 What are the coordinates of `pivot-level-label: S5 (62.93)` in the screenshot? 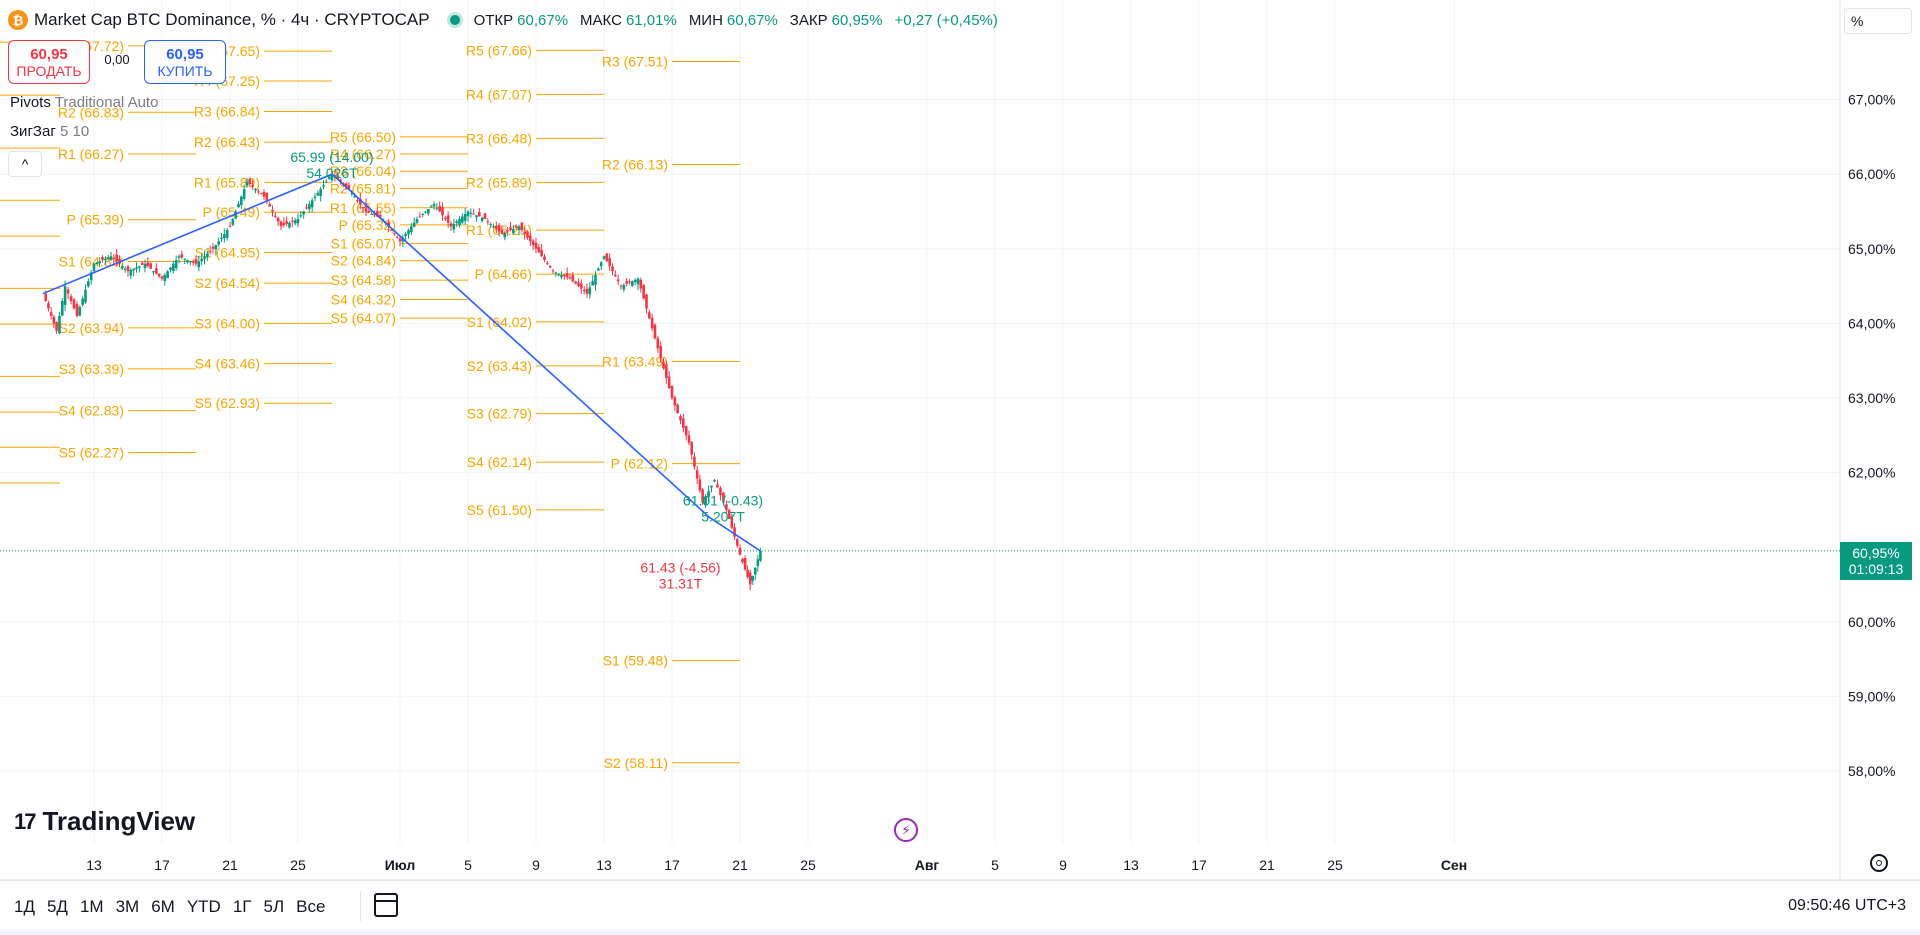 It's located at (227, 403).